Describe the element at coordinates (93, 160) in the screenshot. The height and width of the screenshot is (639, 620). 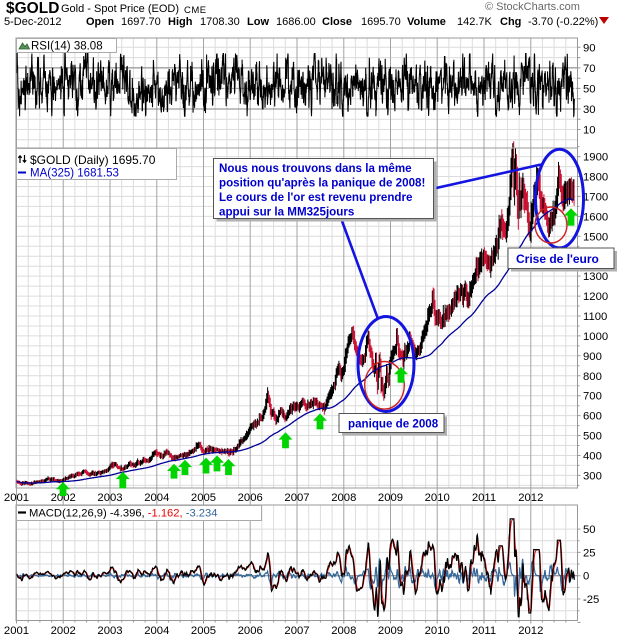
I see `svg-text: $GOLD (Daily) 1695.70` at that location.